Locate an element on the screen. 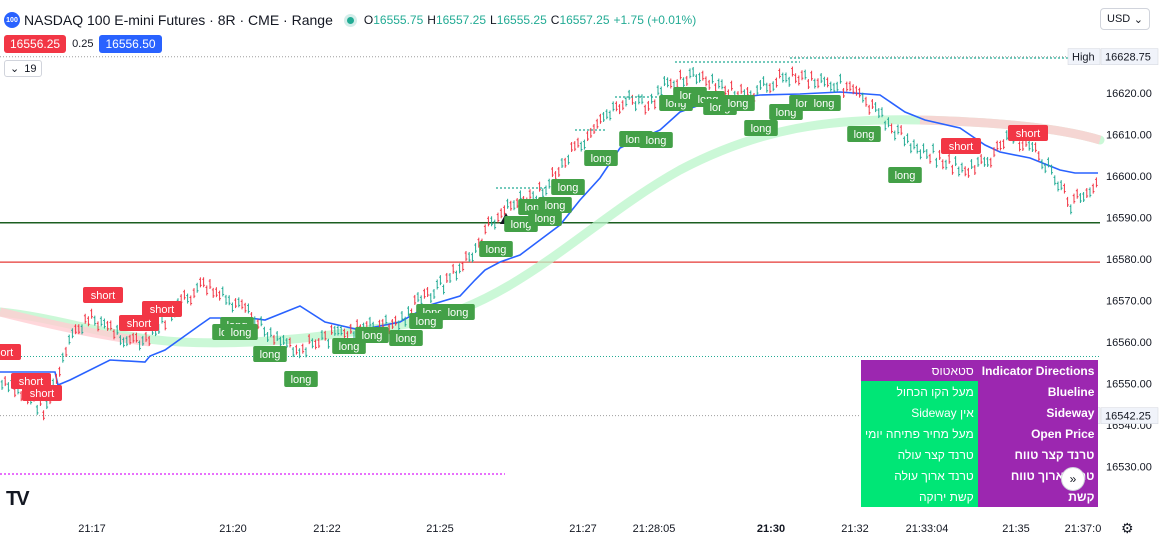 Image resolution: width=1159 pixels, height=539 pixels. price-axis-tick: 16560.00 is located at coordinates (1129, 343).